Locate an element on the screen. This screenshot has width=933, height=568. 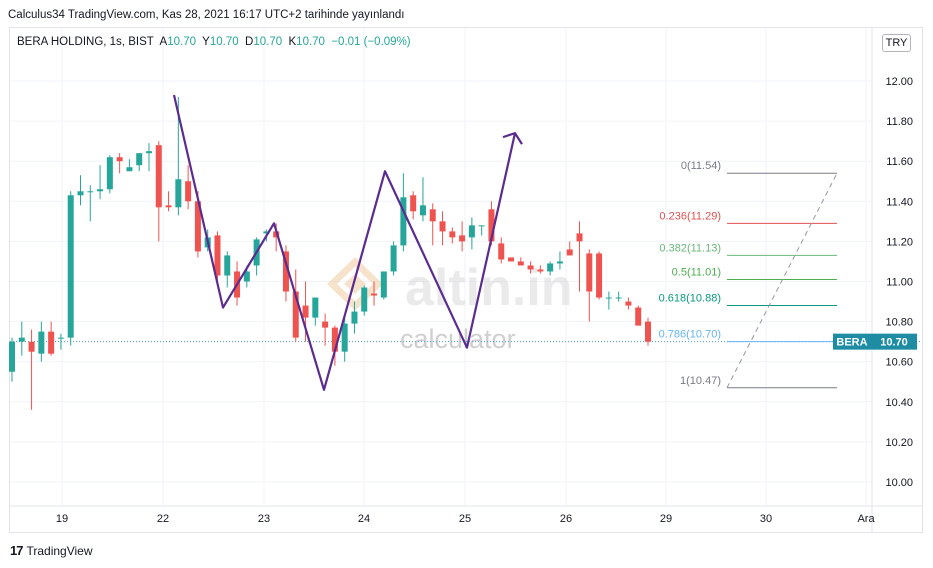
legend-low-label: D is located at coordinates (249, 42).